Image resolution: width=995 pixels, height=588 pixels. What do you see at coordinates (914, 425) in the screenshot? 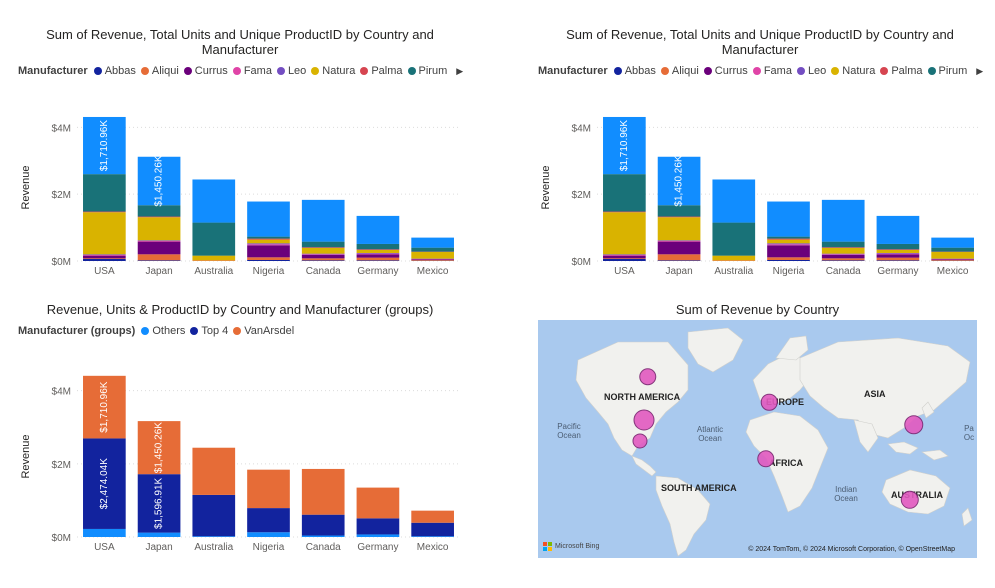
I see `map-bubble-japan` at bounding box center [914, 425].